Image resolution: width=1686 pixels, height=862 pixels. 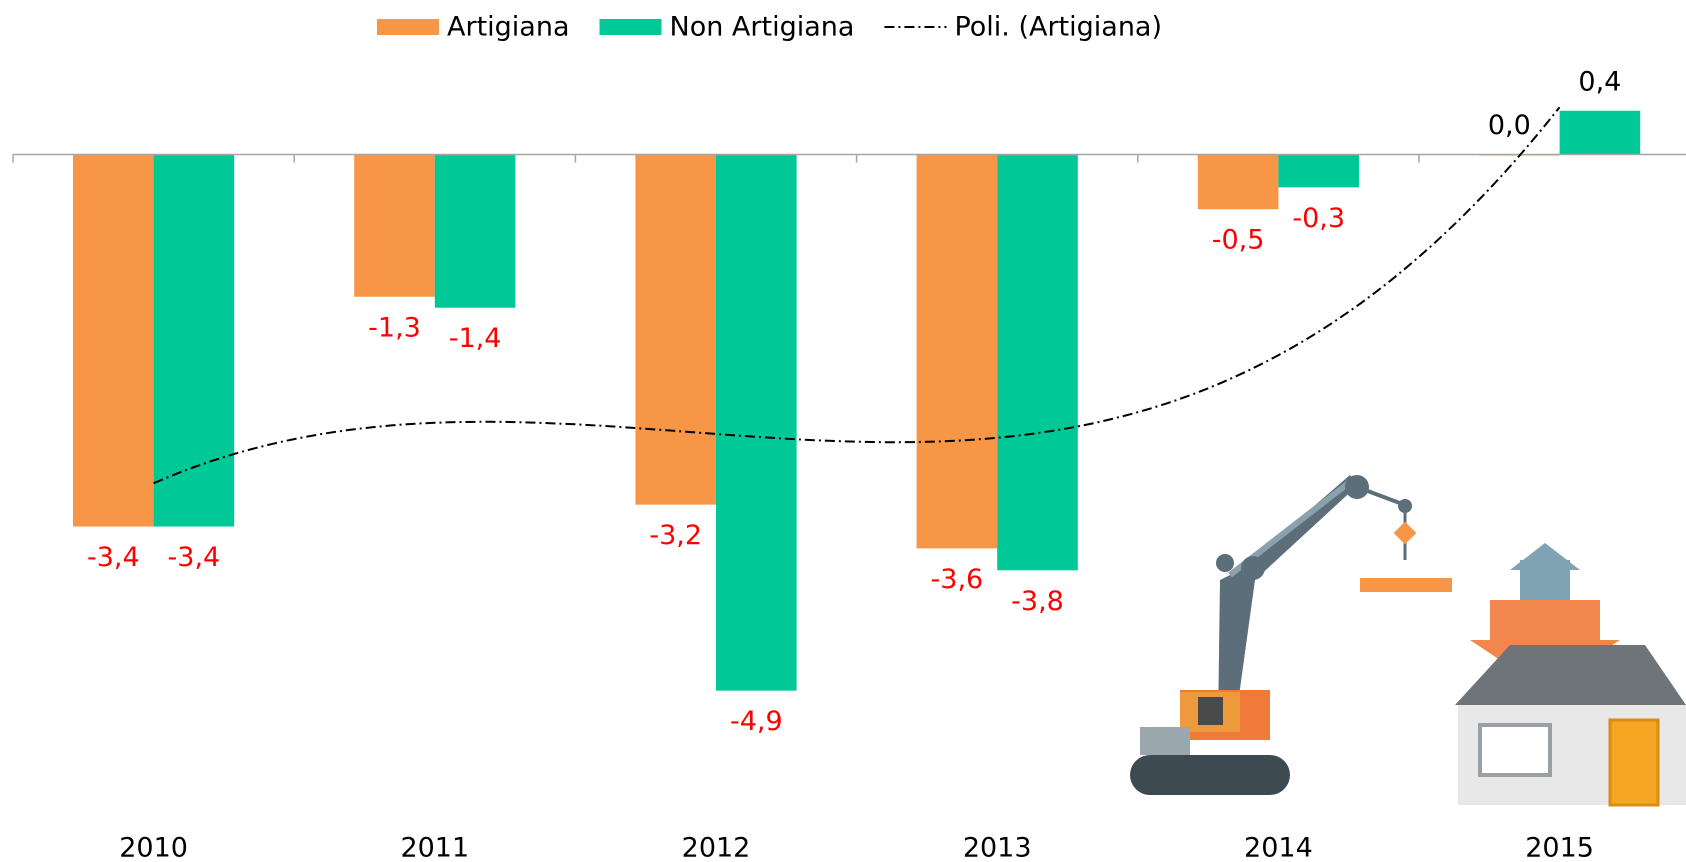 I want to click on value-label: 0,0, so click(x=1509, y=125).